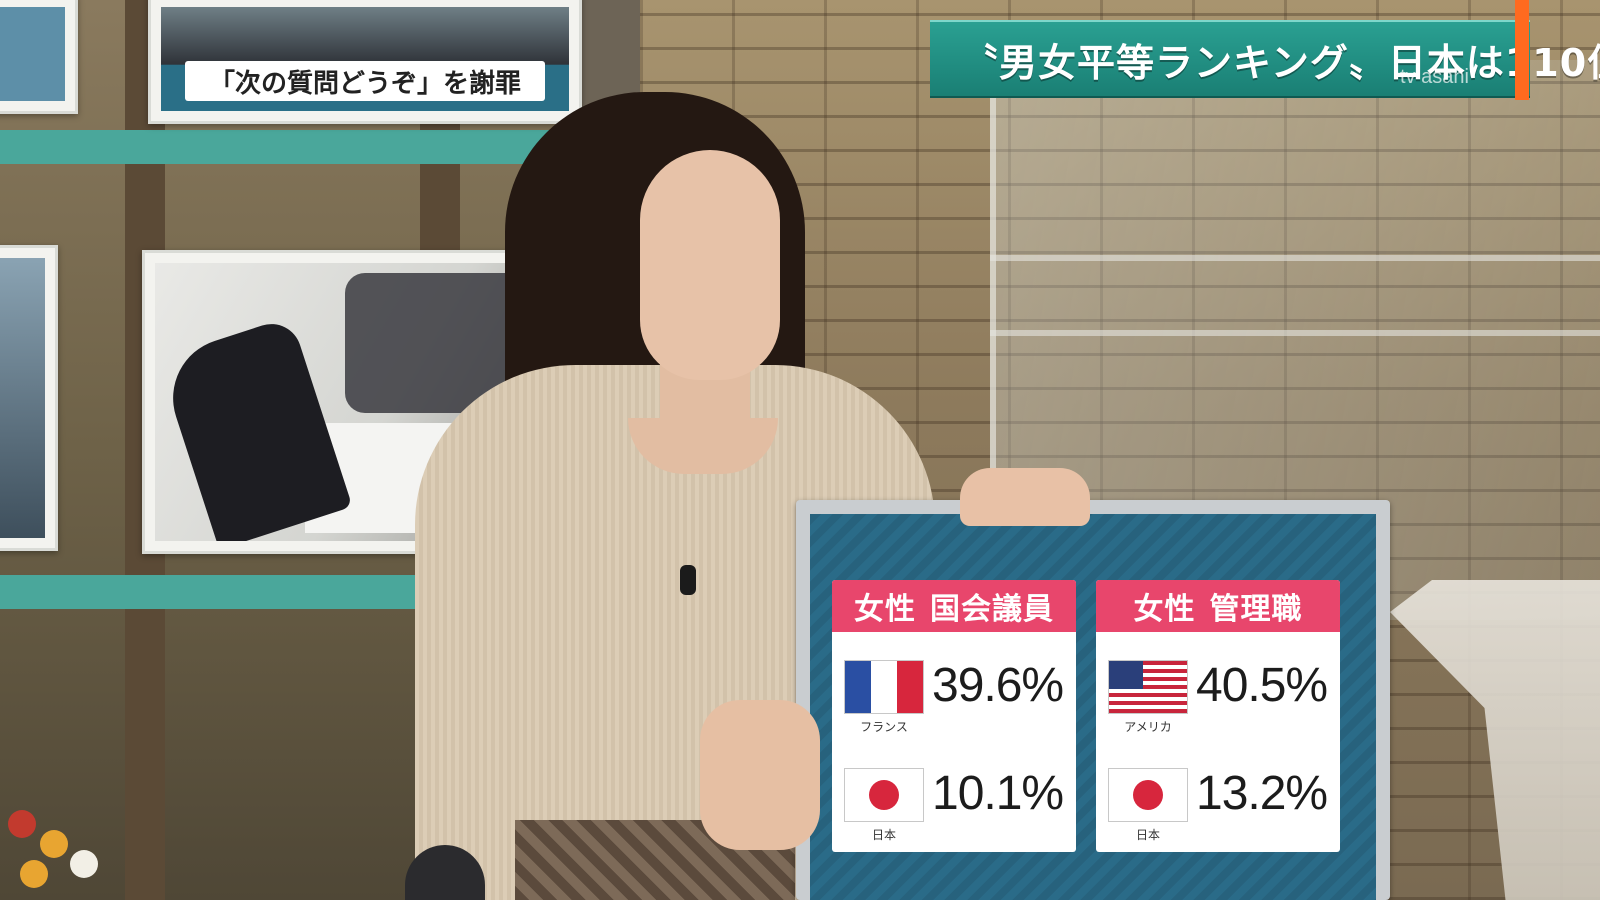 The height and width of the screenshot is (900, 1600). Describe the element at coordinates (992, 609) in the screenshot. I see `card-title-part: 国会議員` at that location.